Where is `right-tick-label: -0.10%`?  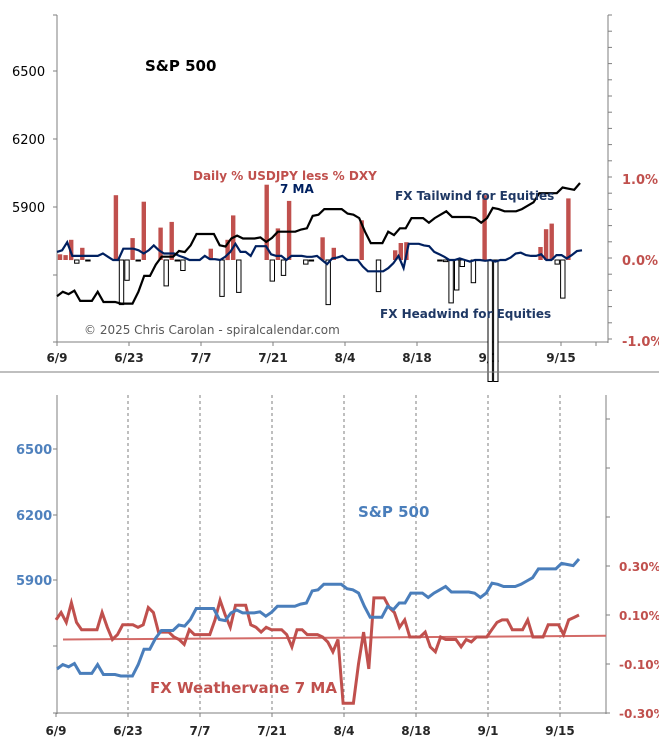
right-tick-label: -0.10% is located at coordinates (639, 665).